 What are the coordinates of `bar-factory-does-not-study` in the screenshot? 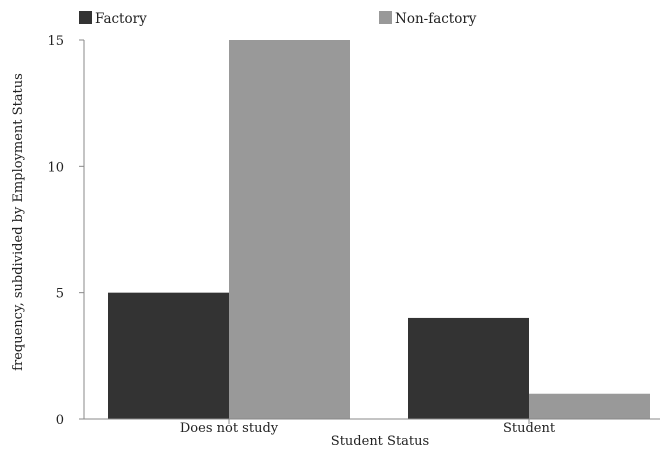 It's located at (168, 355).